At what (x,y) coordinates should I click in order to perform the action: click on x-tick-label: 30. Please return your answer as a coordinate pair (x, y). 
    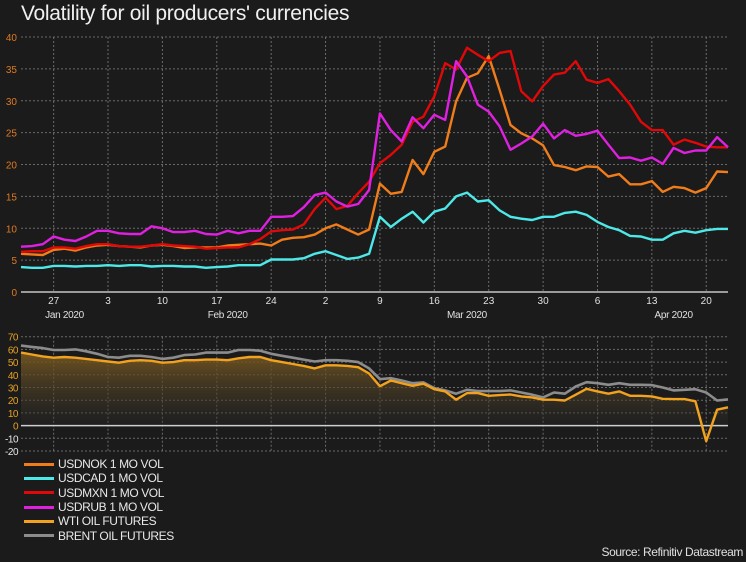
    Looking at the image, I should click on (544, 301).